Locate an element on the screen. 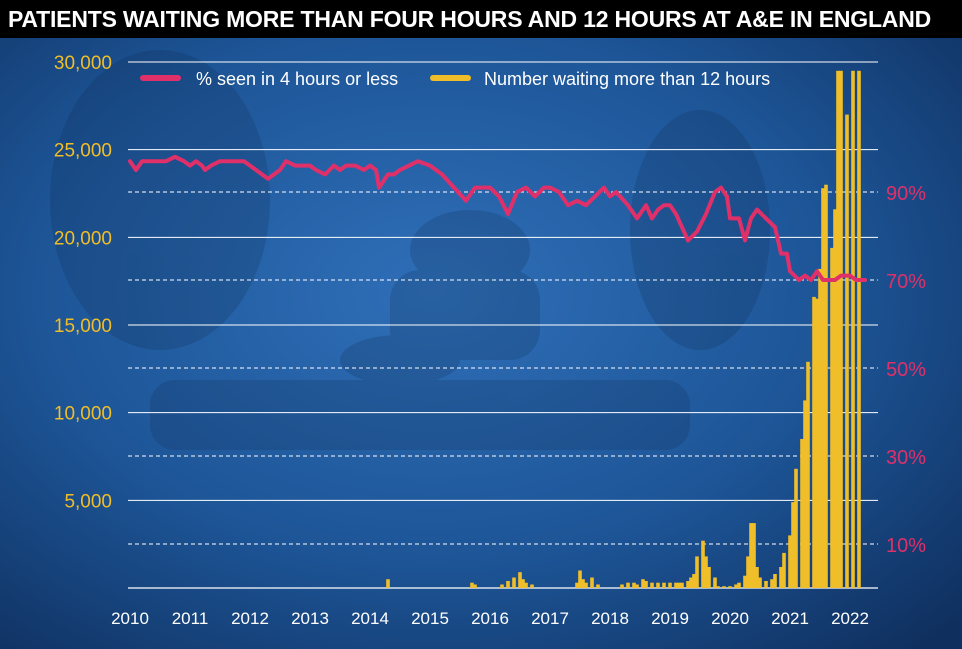 The height and width of the screenshot is (649, 962). x-tick-label-5: 2015 is located at coordinates (430, 618).